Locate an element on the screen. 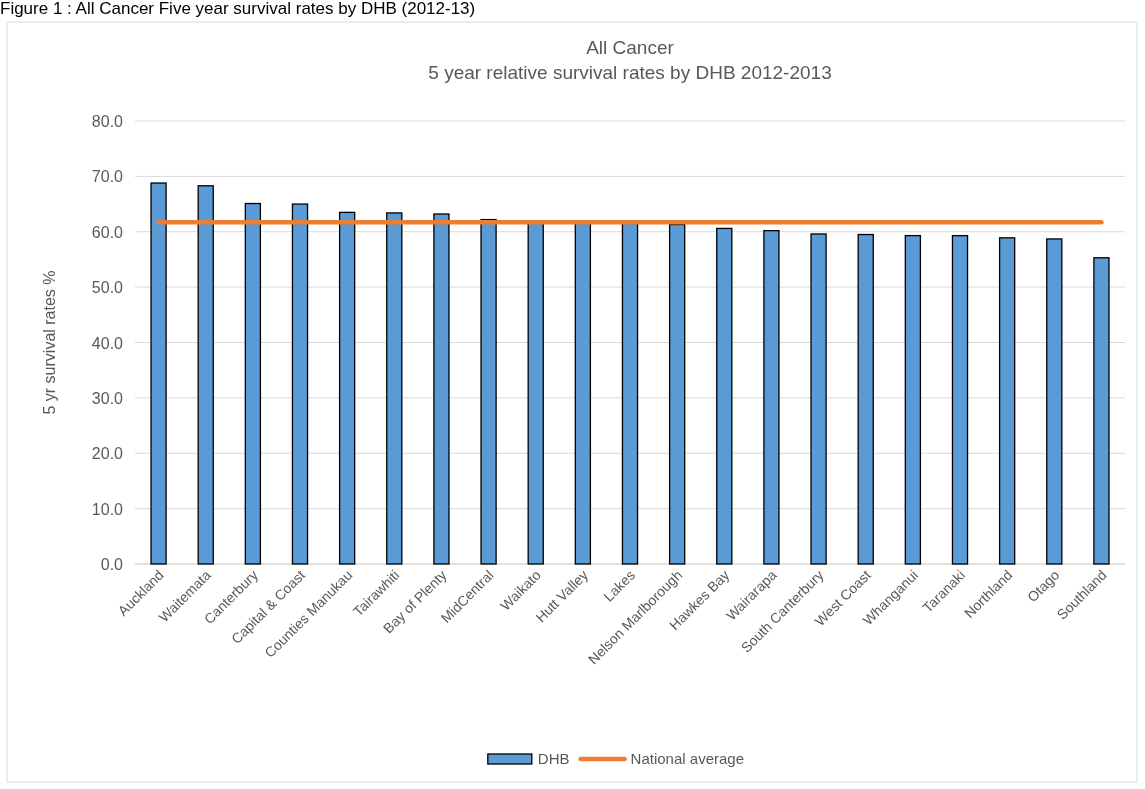 This screenshot has height=789, width=1145. y-tick-label: 70.0 is located at coordinates (107, 177).